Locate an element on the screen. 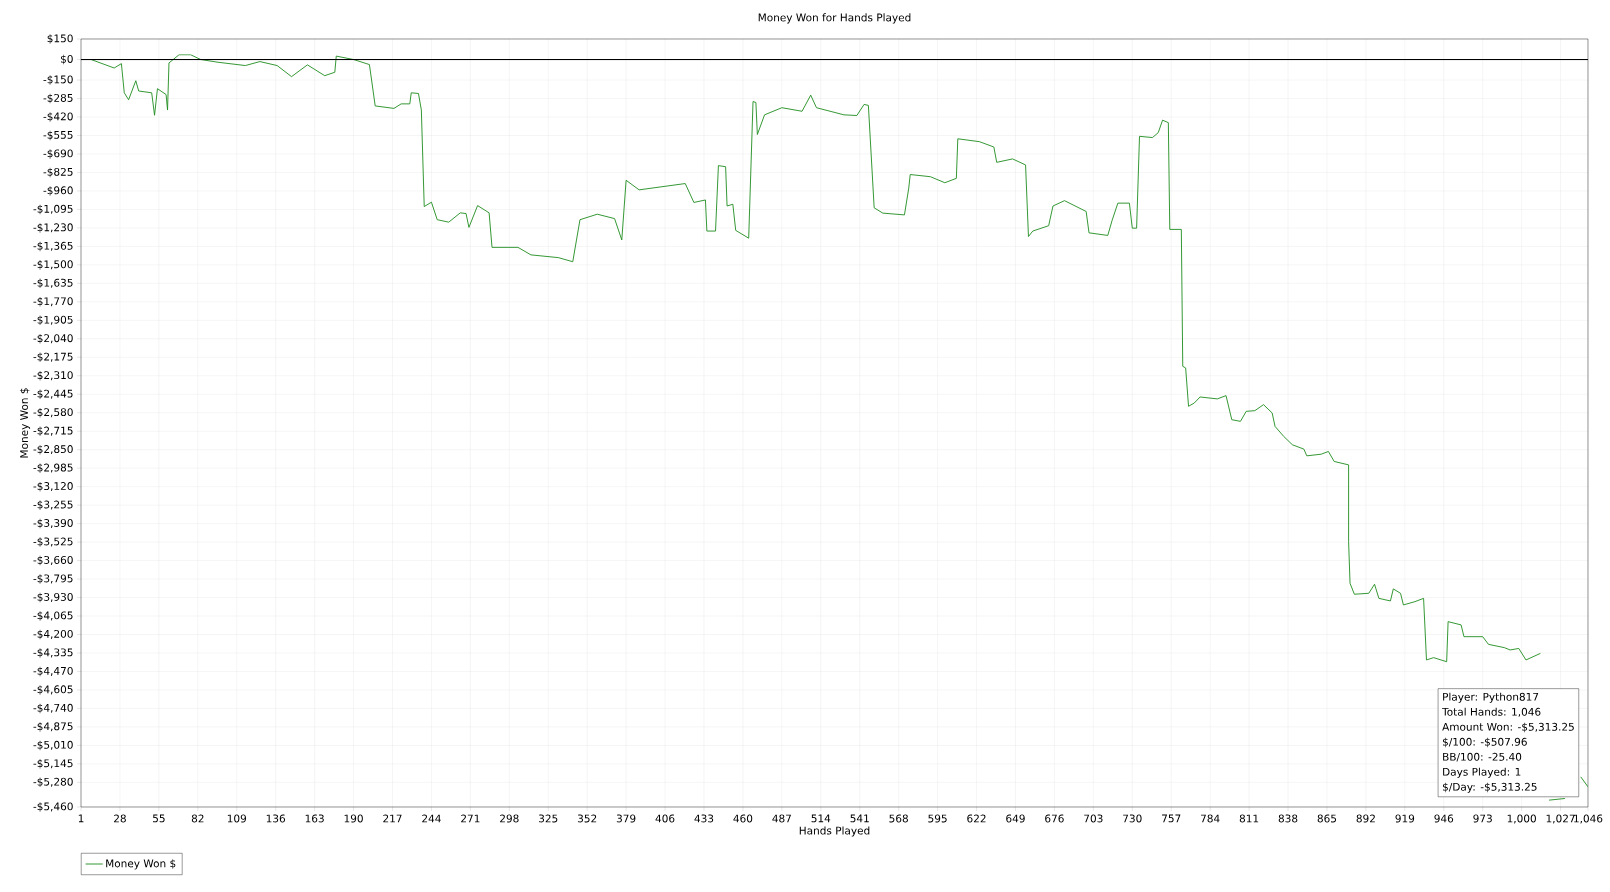 This screenshot has height=892, width=1610. y-tick-label: -$4,065 is located at coordinates (53, 616).